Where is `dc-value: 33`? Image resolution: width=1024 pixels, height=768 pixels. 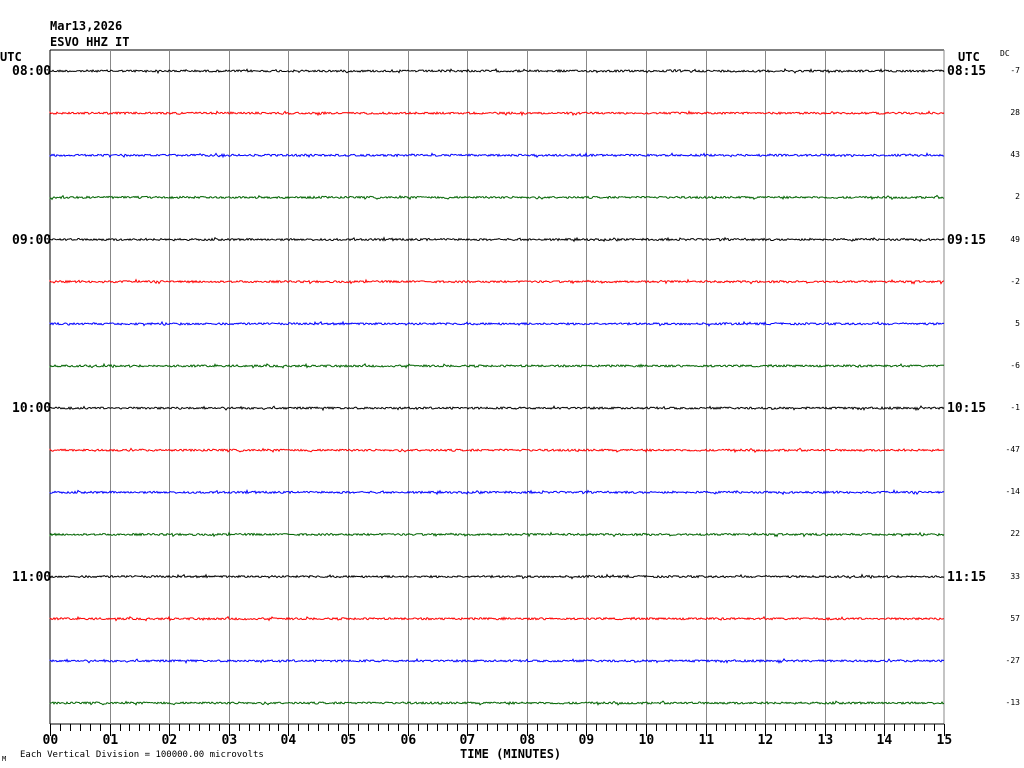
dc-value: 33 is located at coordinates (1015, 576).